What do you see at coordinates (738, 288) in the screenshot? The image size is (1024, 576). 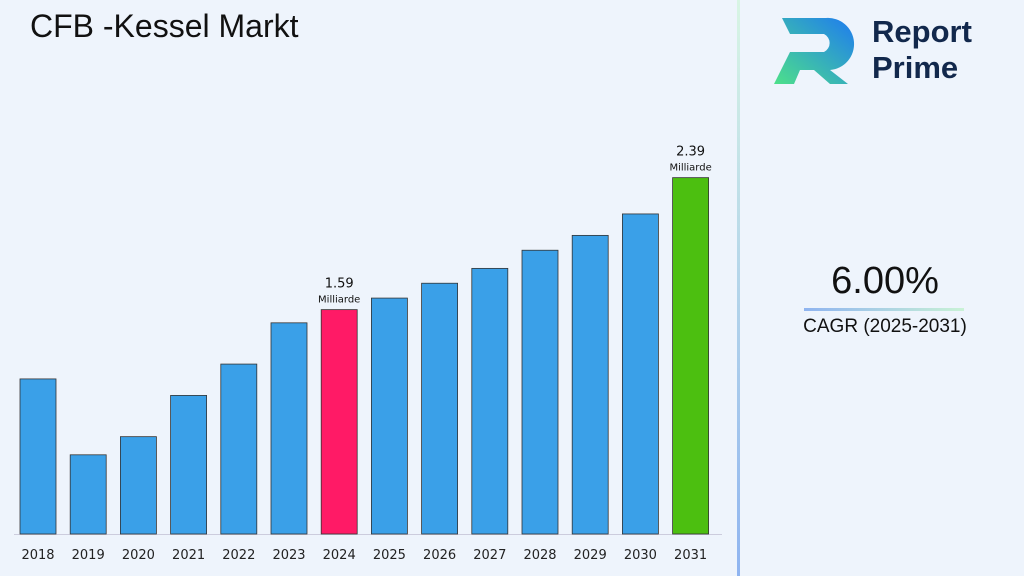 I see `divider` at bounding box center [738, 288].